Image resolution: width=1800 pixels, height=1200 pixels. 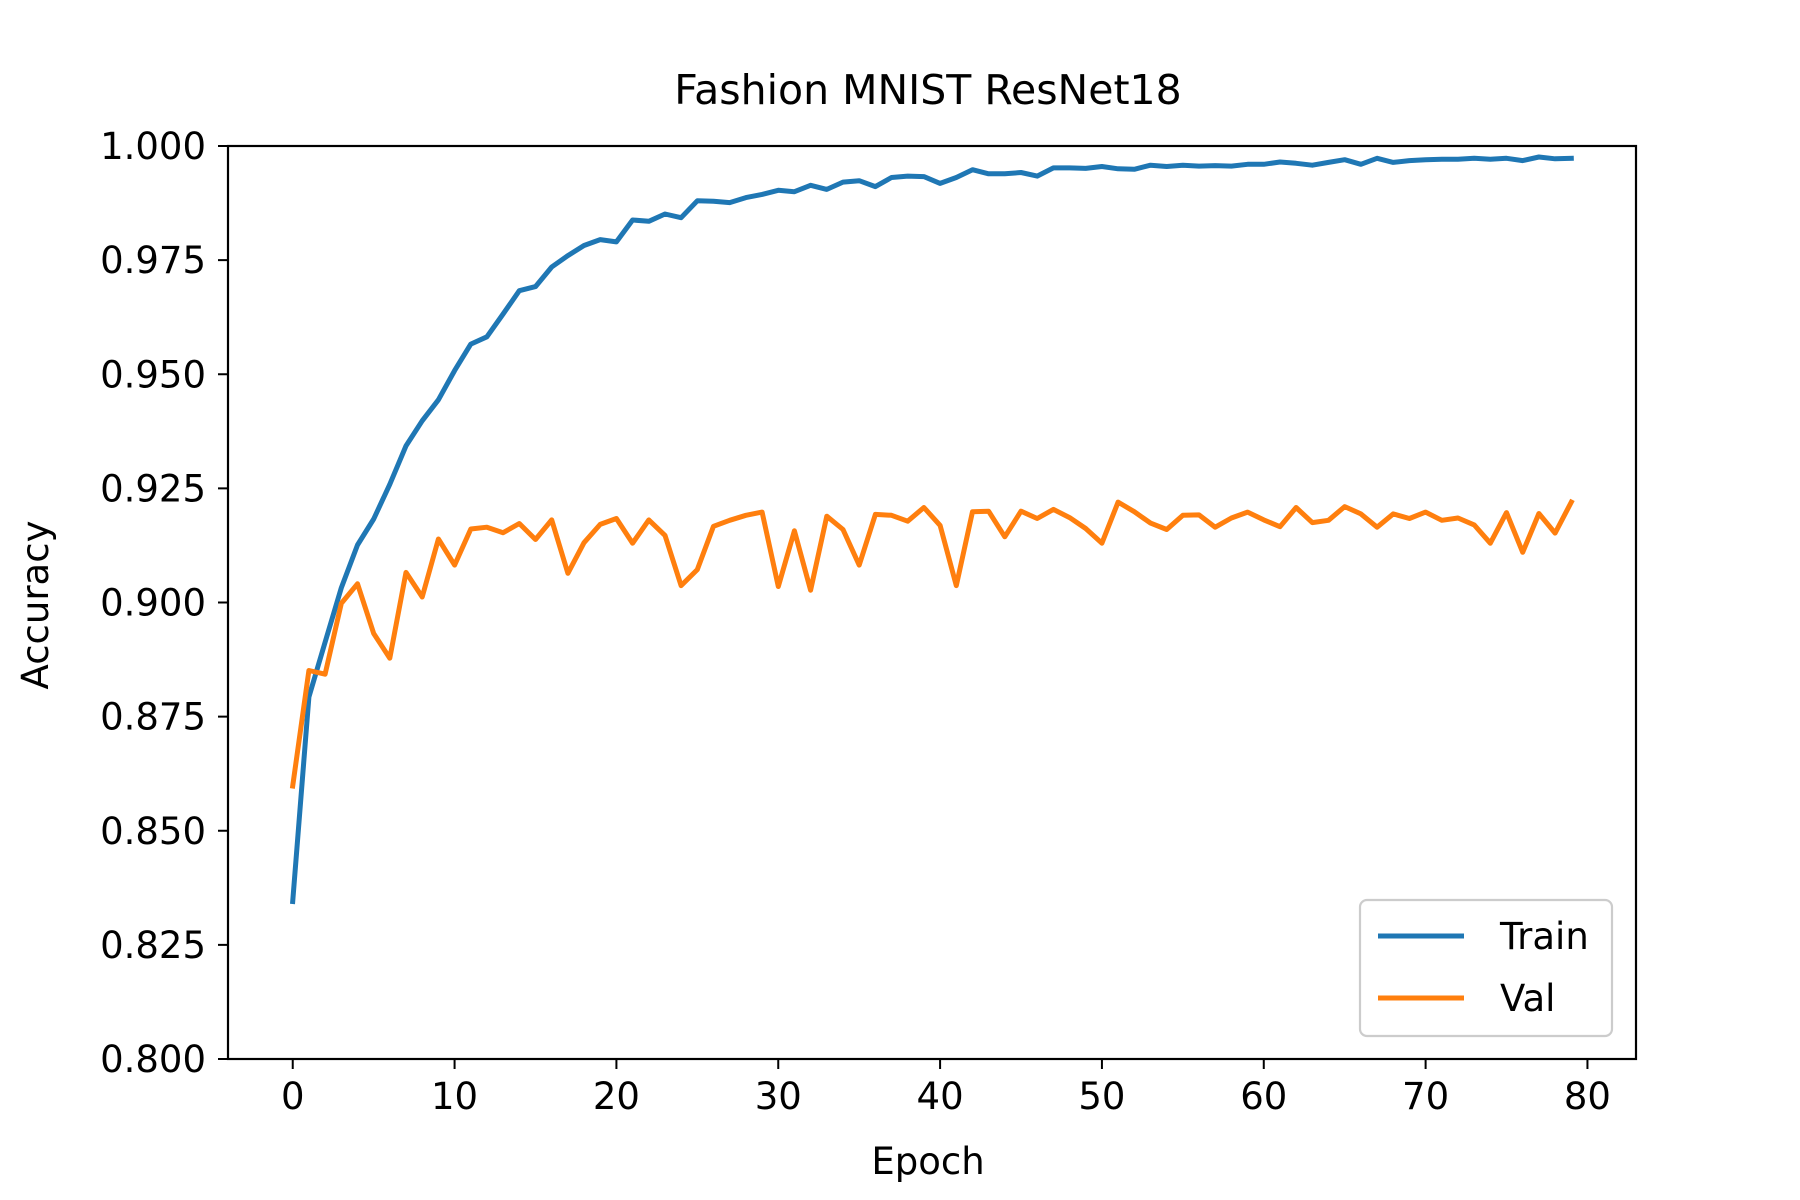 What do you see at coordinates (35, 605) in the screenshot?
I see `y-axis-label: Accuracy` at bounding box center [35, 605].